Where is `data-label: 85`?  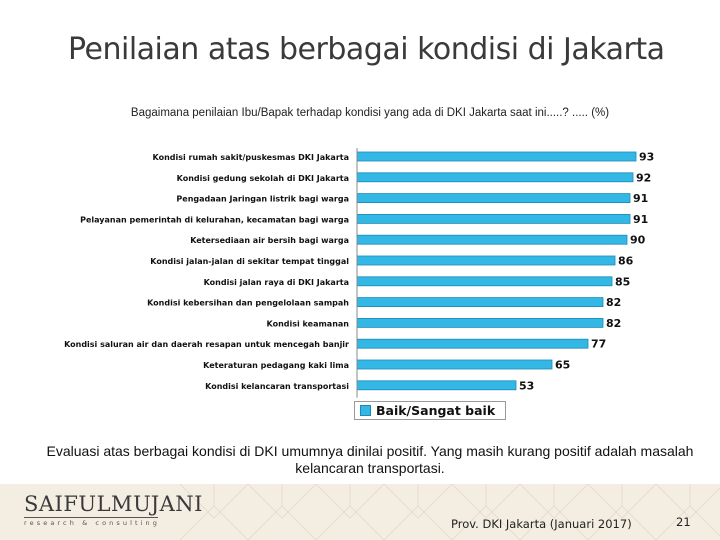
data-label: 85 is located at coordinates (622, 281).